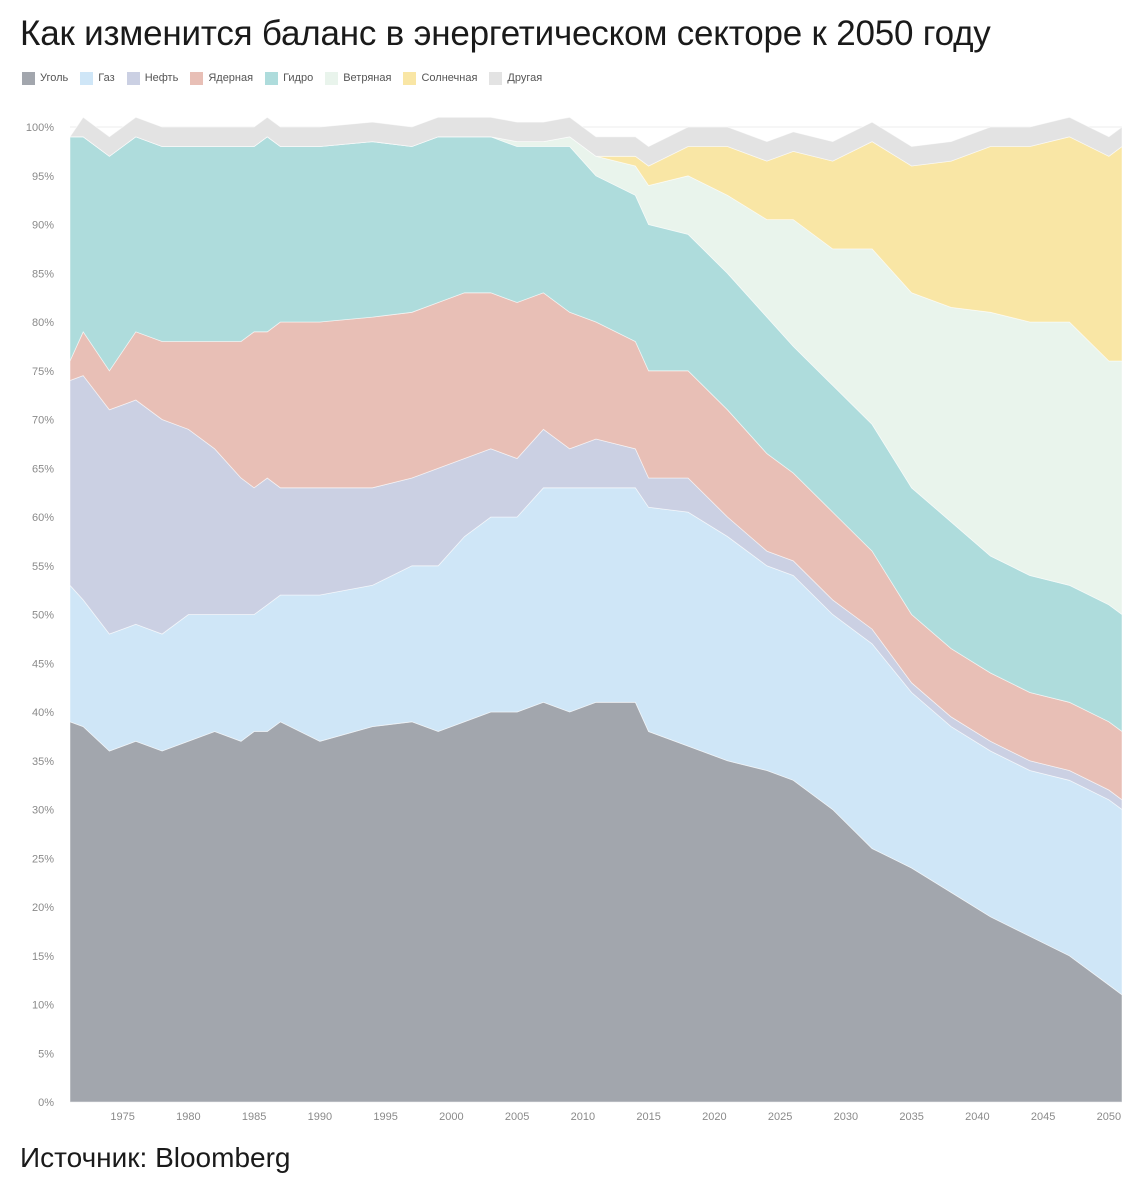 The width and height of the screenshot is (1147, 1200). What do you see at coordinates (54, 78) in the screenshot?
I see `legend-label: Уголь` at bounding box center [54, 78].